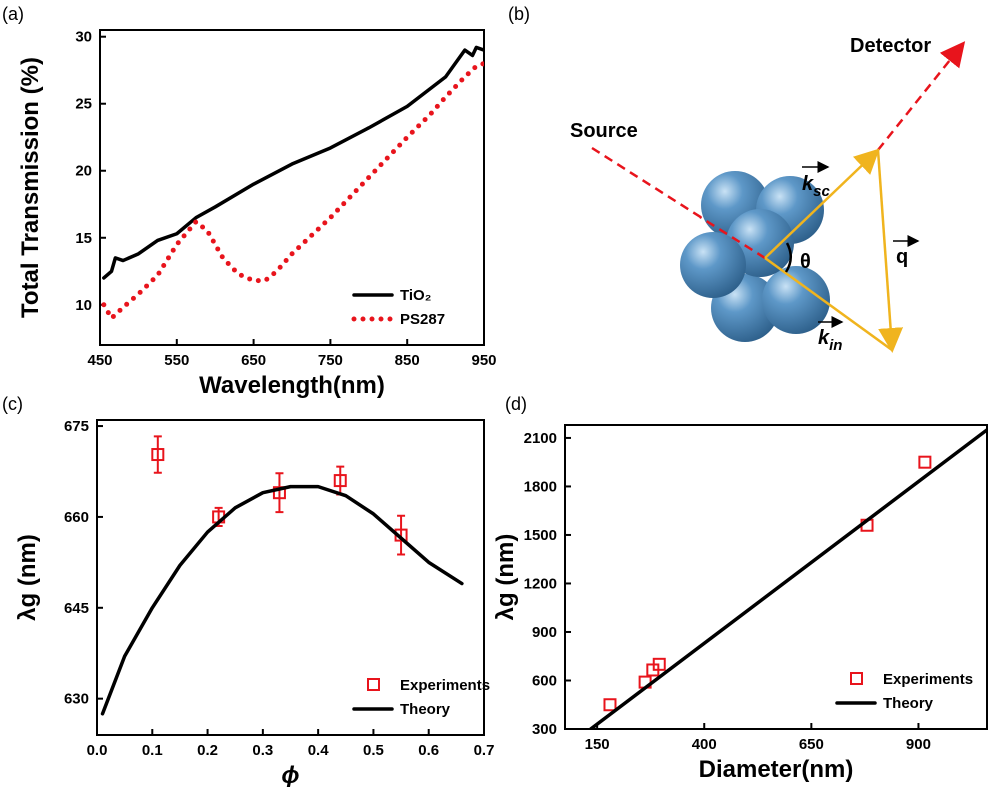 The image size is (990, 792). Describe the element at coordinates (776, 769) in the screenshot. I see `x-axis-label: Diameter(nm)` at that location.